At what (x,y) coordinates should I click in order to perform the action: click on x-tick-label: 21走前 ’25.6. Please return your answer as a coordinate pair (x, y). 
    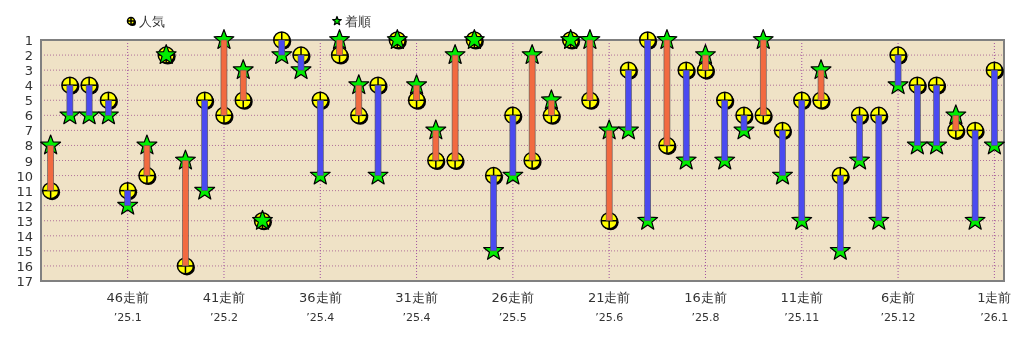
    Looking at the image, I should click on (609, 307).